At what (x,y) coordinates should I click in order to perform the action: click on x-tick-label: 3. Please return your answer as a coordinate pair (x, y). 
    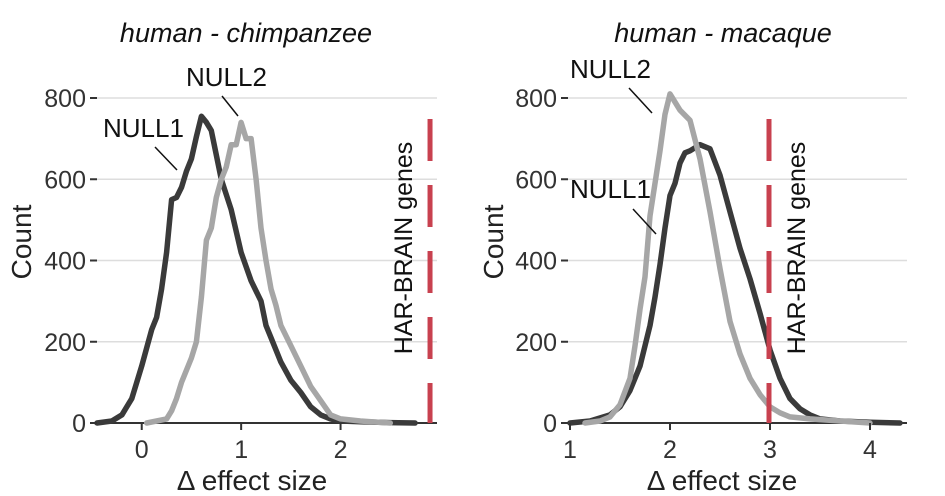
    Looking at the image, I should click on (770, 450).